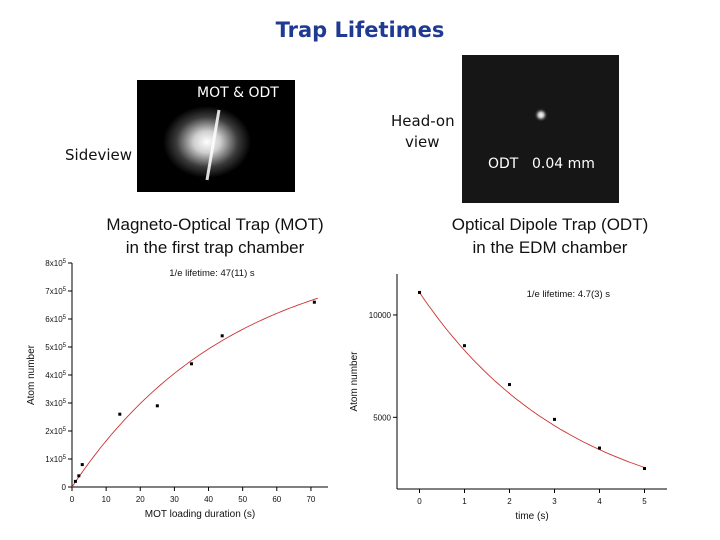 The width and height of the screenshot is (720, 540). What do you see at coordinates (55, 459) in the screenshot?
I see `y-tick-label: 1x105` at bounding box center [55, 459].